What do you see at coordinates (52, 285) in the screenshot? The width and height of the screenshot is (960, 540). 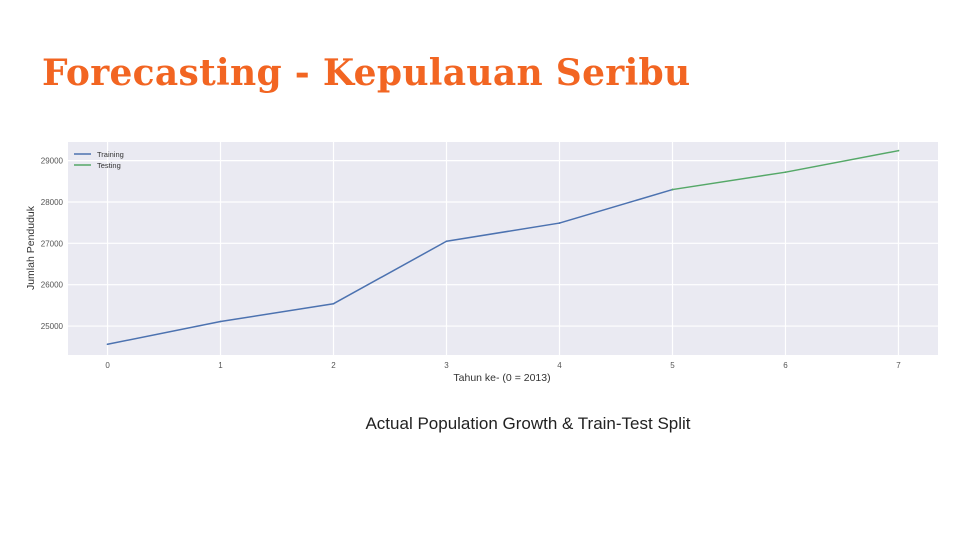 I see `y-tick-label: 26000` at bounding box center [52, 285].